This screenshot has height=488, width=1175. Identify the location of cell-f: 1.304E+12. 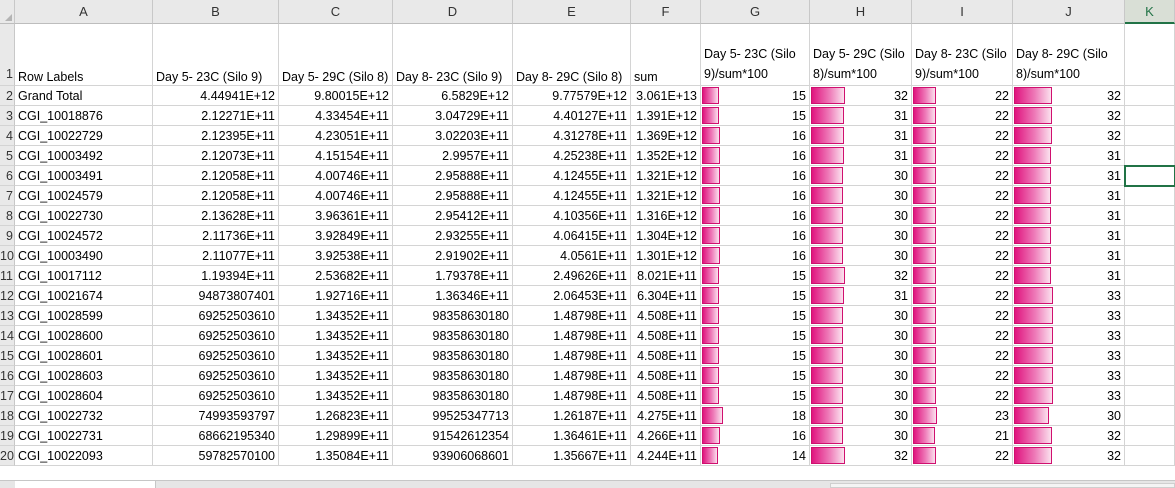
(666, 236).